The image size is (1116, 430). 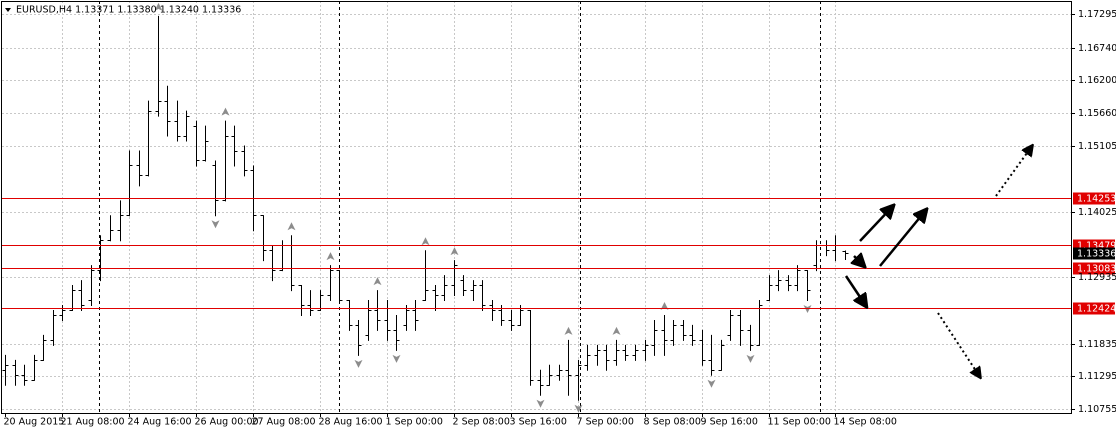 I want to click on menu-icon, so click(x=8, y=10).